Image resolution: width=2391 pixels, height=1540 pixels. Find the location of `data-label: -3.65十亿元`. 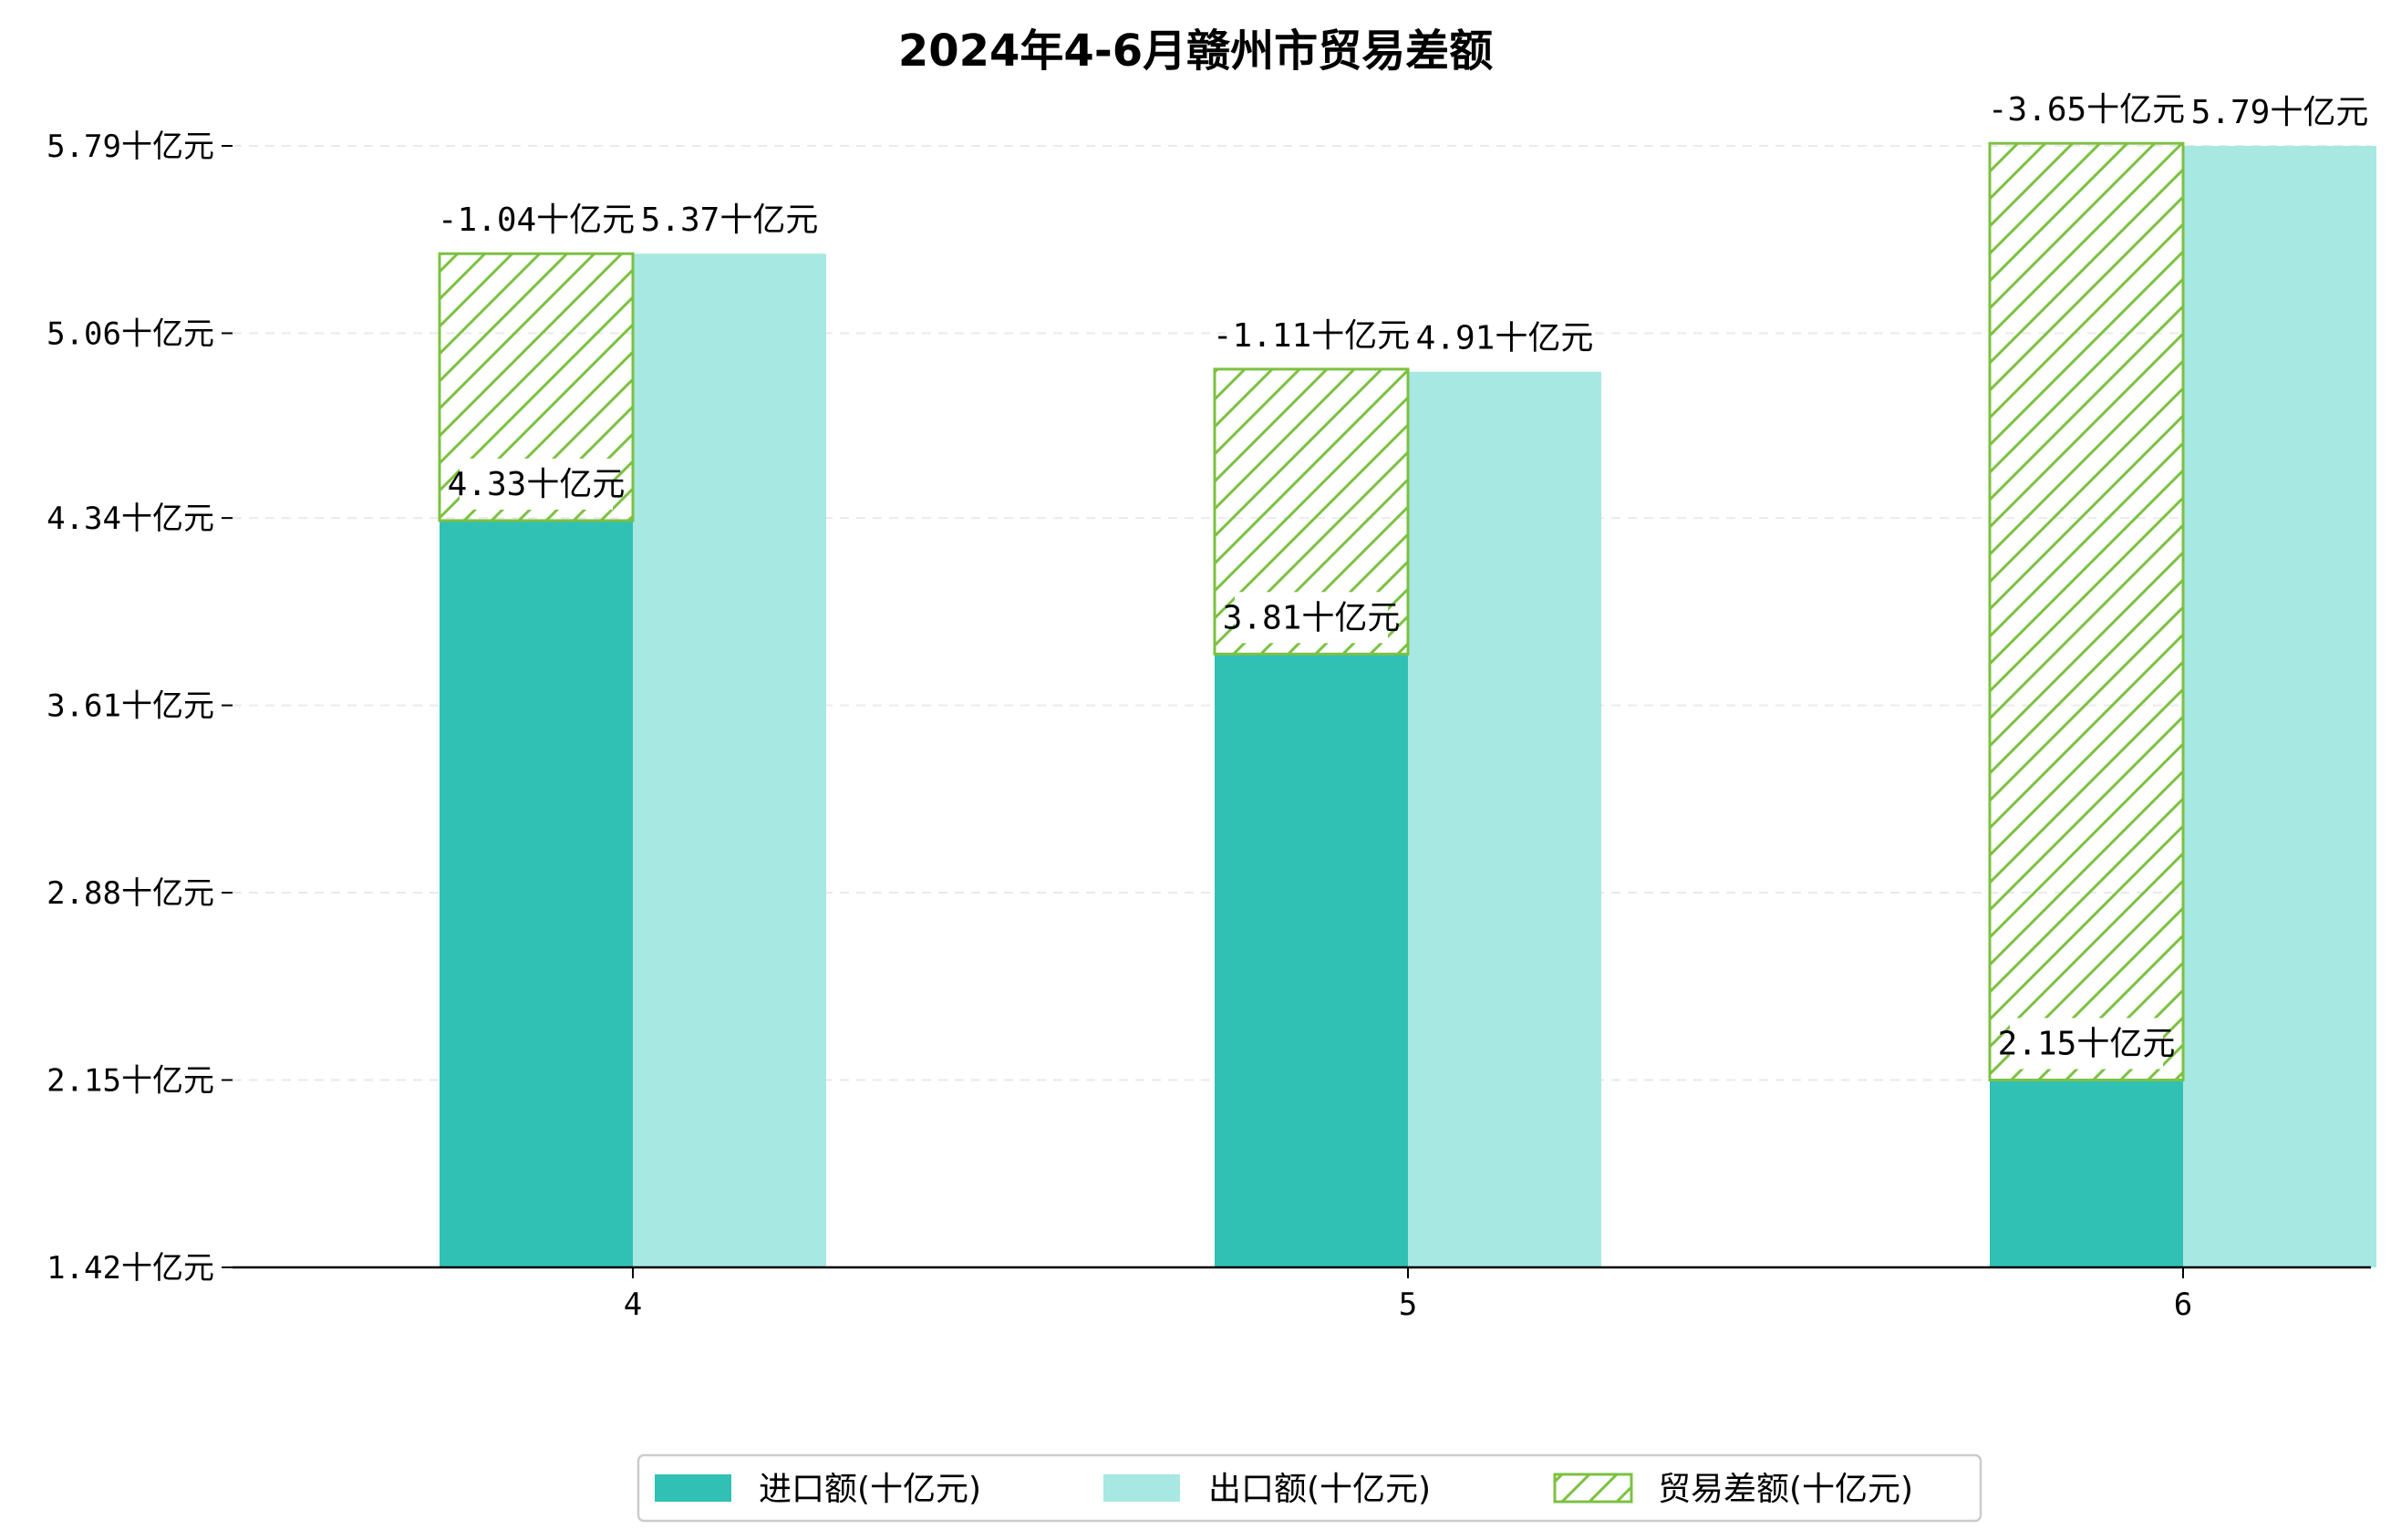

data-label: -3.65十亿元 is located at coordinates (2086, 110).